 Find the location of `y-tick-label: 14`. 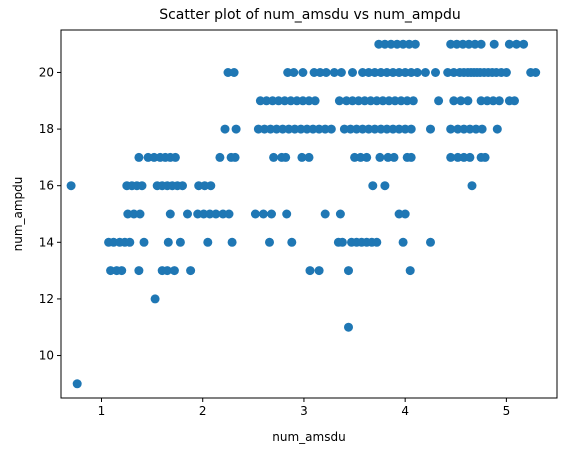

y-tick-label: 14 is located at coordinates (46, 242).